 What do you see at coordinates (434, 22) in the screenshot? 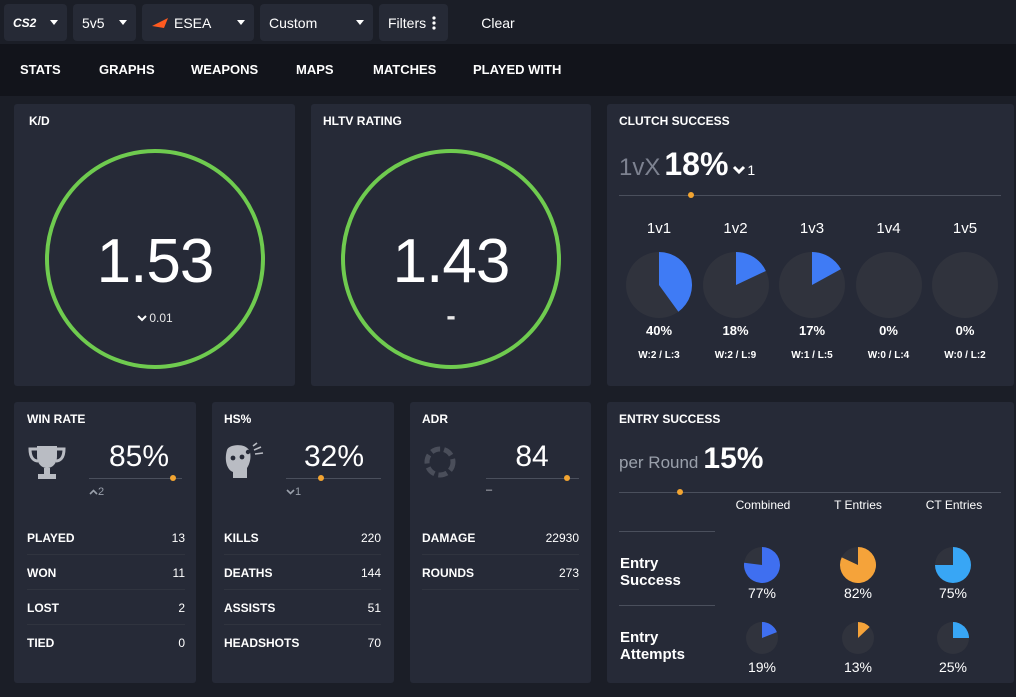
I see `more-vertical-icon` at bounding box center [434, 22].